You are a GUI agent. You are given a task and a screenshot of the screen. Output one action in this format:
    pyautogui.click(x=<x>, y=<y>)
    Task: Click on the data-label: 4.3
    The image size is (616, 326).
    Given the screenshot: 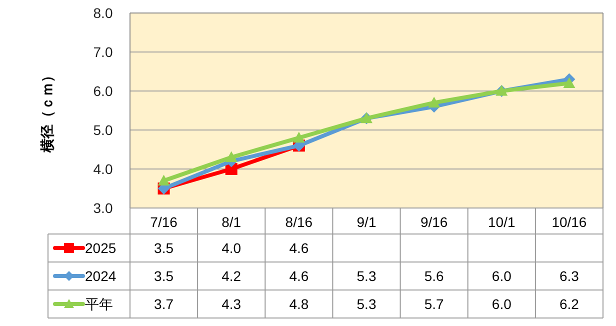 What is the action you would take?
    pyautogui.click(x=232, y=304)
    